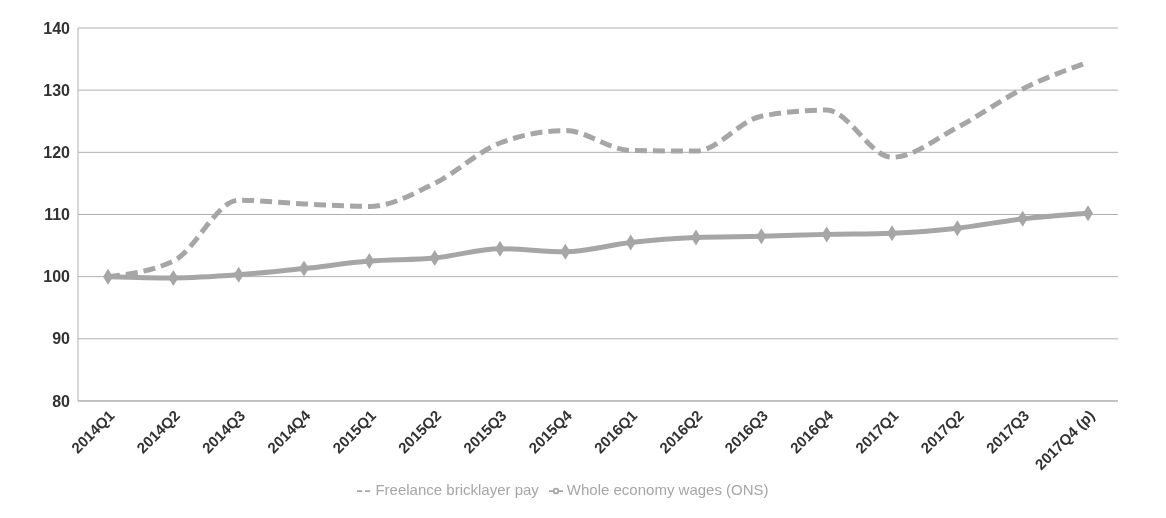 Image resolution: width=1166 pixels, height=518 pixels. I want to click on y-tick-label: 120, so click(57, 152).